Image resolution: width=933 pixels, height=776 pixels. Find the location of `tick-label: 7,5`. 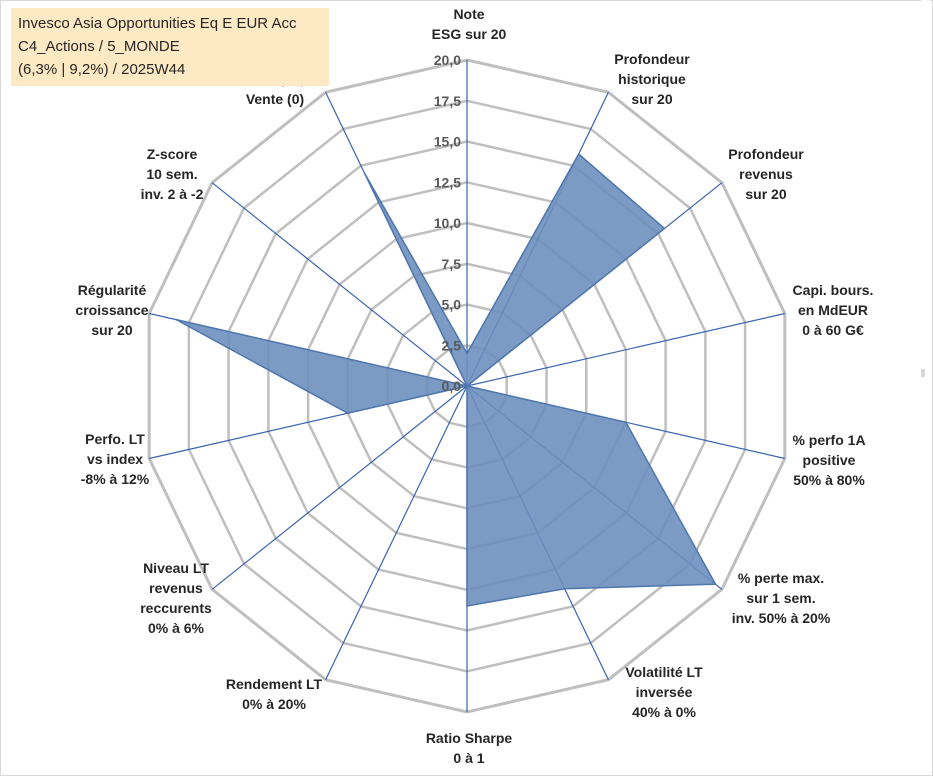

tick-label: 7,5 is located at coordinates (452, 264).